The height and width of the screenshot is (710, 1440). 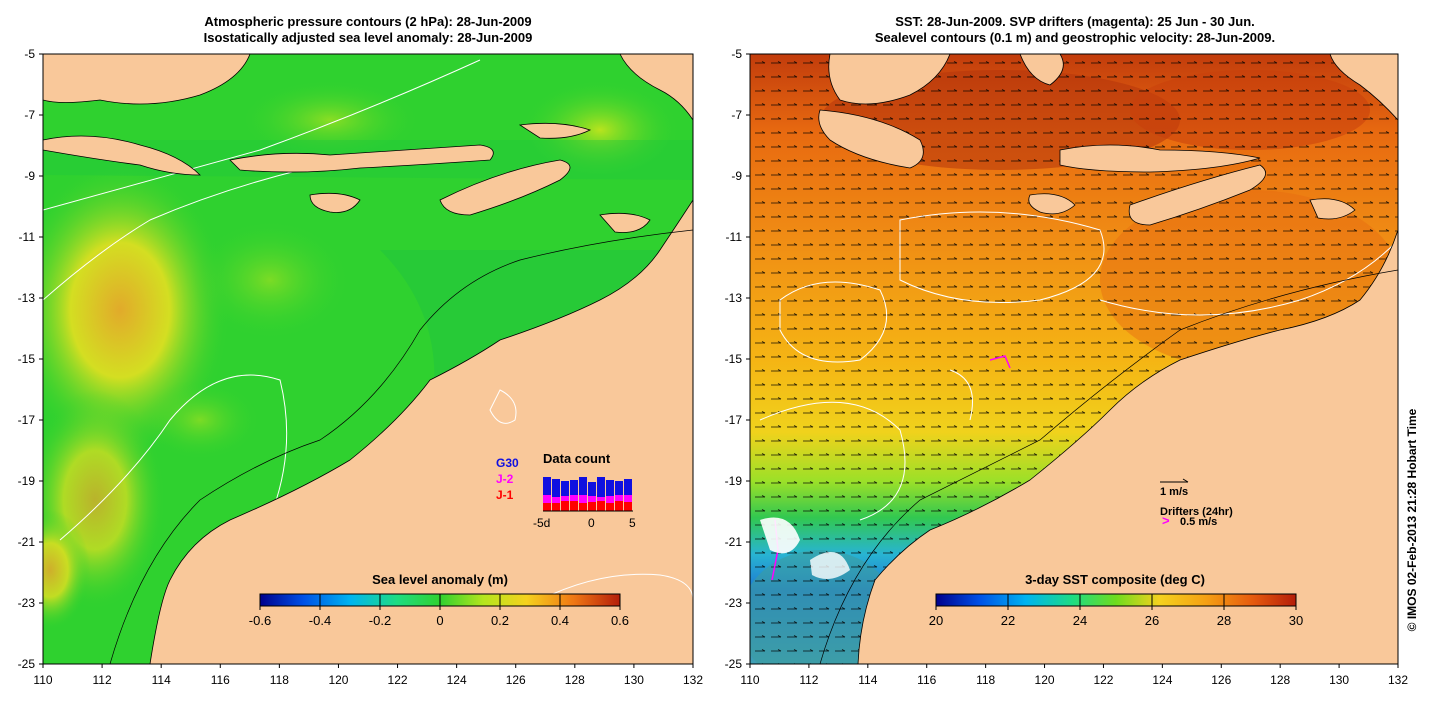 I want to click on right-lon-tick-label: 126, so click(x=1221, y=680).